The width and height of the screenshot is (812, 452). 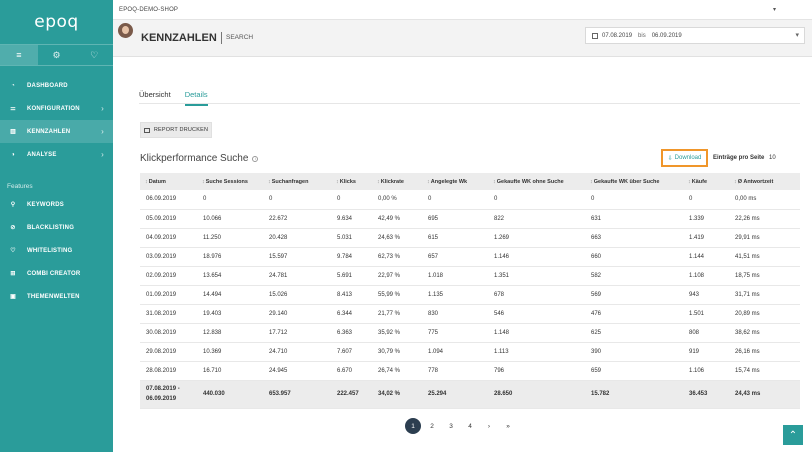 I want to click on table-cell: 1.108, so click(x=706, y=276).